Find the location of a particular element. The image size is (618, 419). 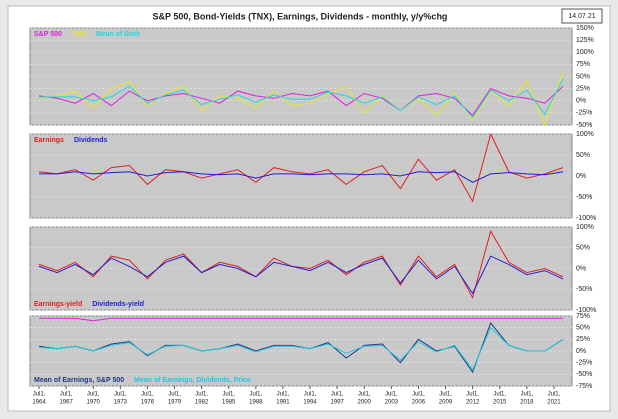

x-tick-label: 1970 is located at coordinates (94, 403).